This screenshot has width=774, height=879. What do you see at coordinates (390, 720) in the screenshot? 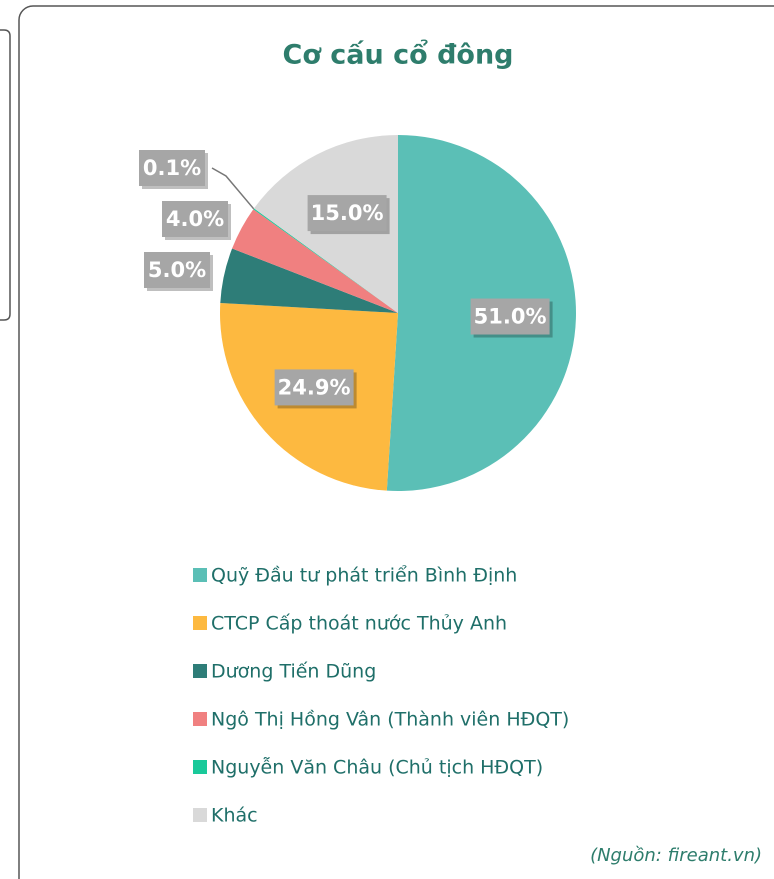
I see `legend-label: Ngô Thị Hồng Vân (Thành viên HĐQT)` at bounding box center [390, 720].